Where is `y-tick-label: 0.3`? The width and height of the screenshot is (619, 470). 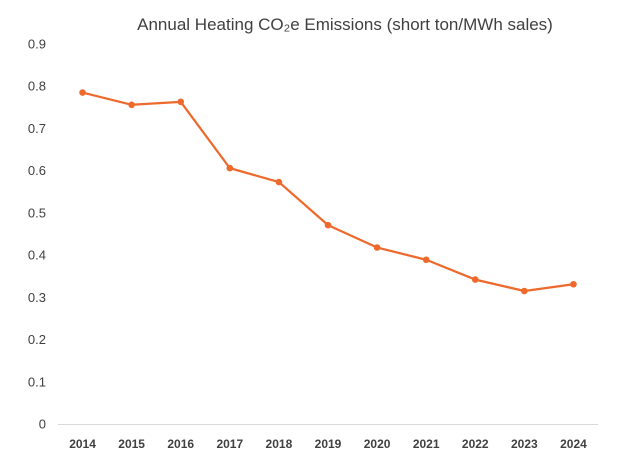 y-tick-label: 0.3 is located at coordinates (37, 297).